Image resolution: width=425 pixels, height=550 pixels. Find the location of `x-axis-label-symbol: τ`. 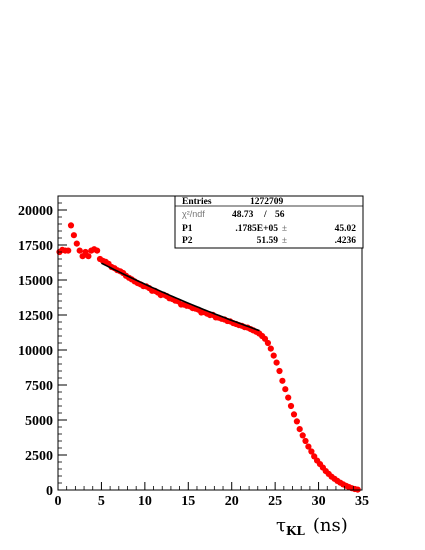

x-axis-label-symbol: τ is located at coordinates (281, 525).